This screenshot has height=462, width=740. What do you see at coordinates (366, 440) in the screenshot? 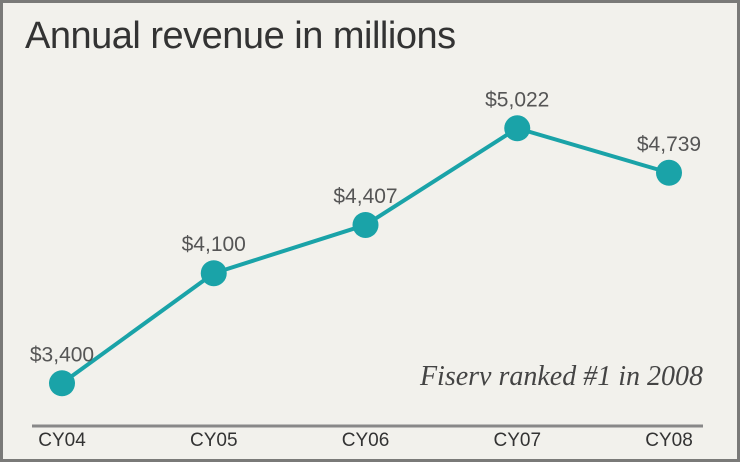
I see `x-tick-cy06: CY06` at bounding box center [366, 440].